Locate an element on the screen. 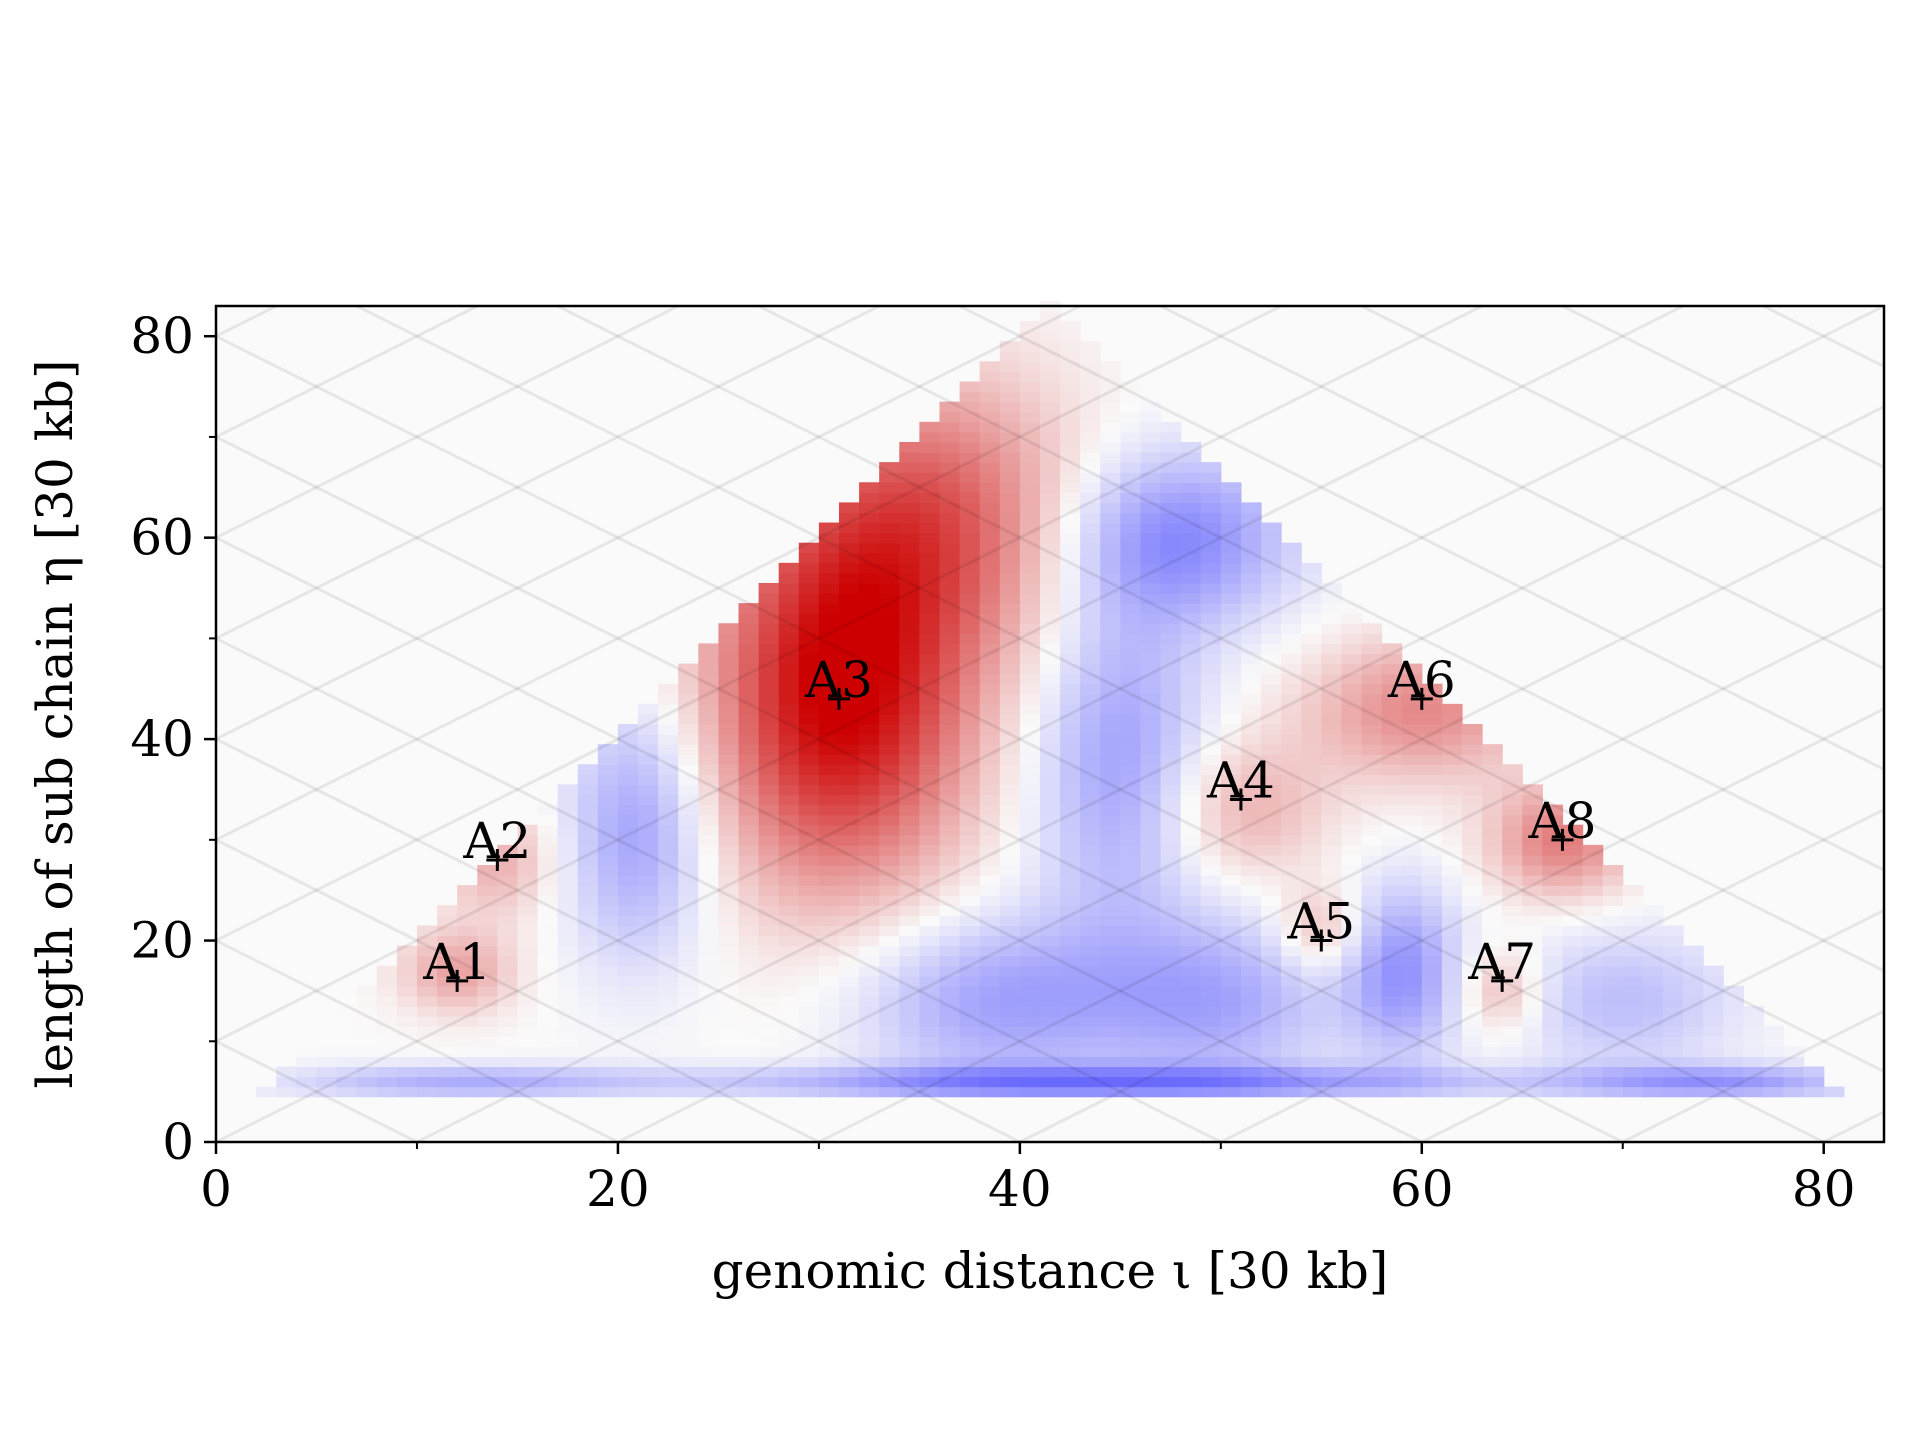  y-tick-label: 0 is located at coordinates (178, 1142).